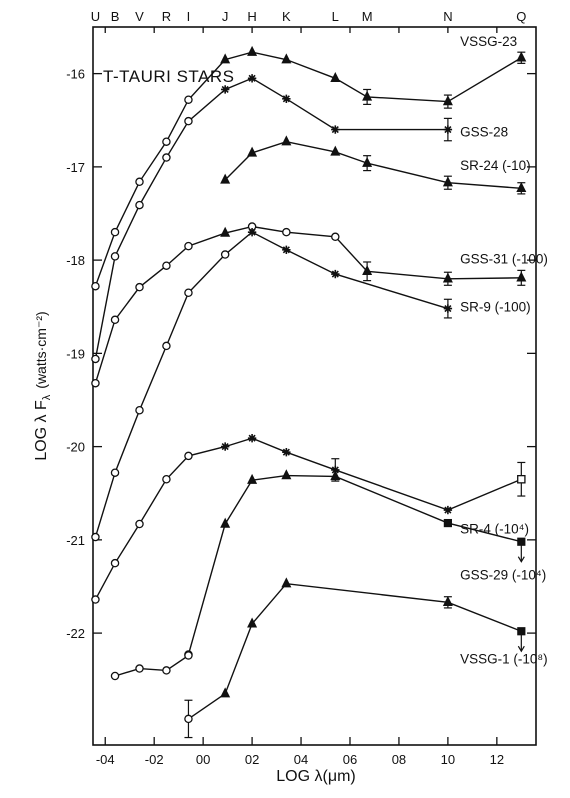 Image resolution: width=570 pixels, height=798 pixels. Describe the element at coordinates (47, 397) in the screenshot. I see `y-axis-label-subscript: λ` at that location.